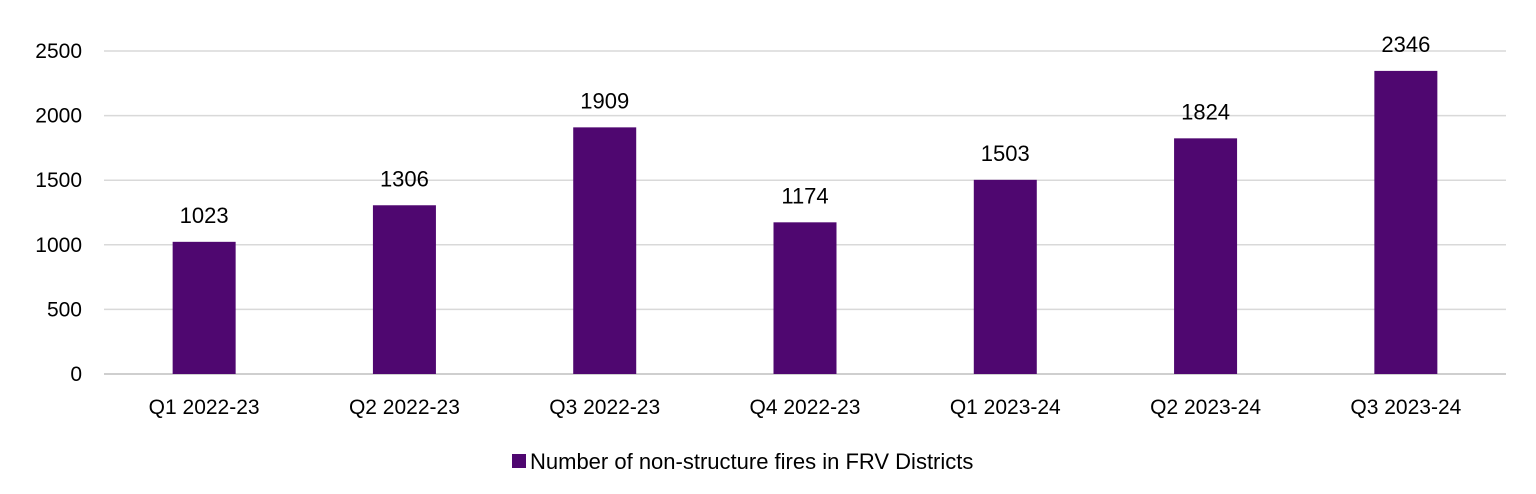  Describe the element at coordinates (58, 51) in the screenshot. I see `y-tick-label: 2500` at that location.